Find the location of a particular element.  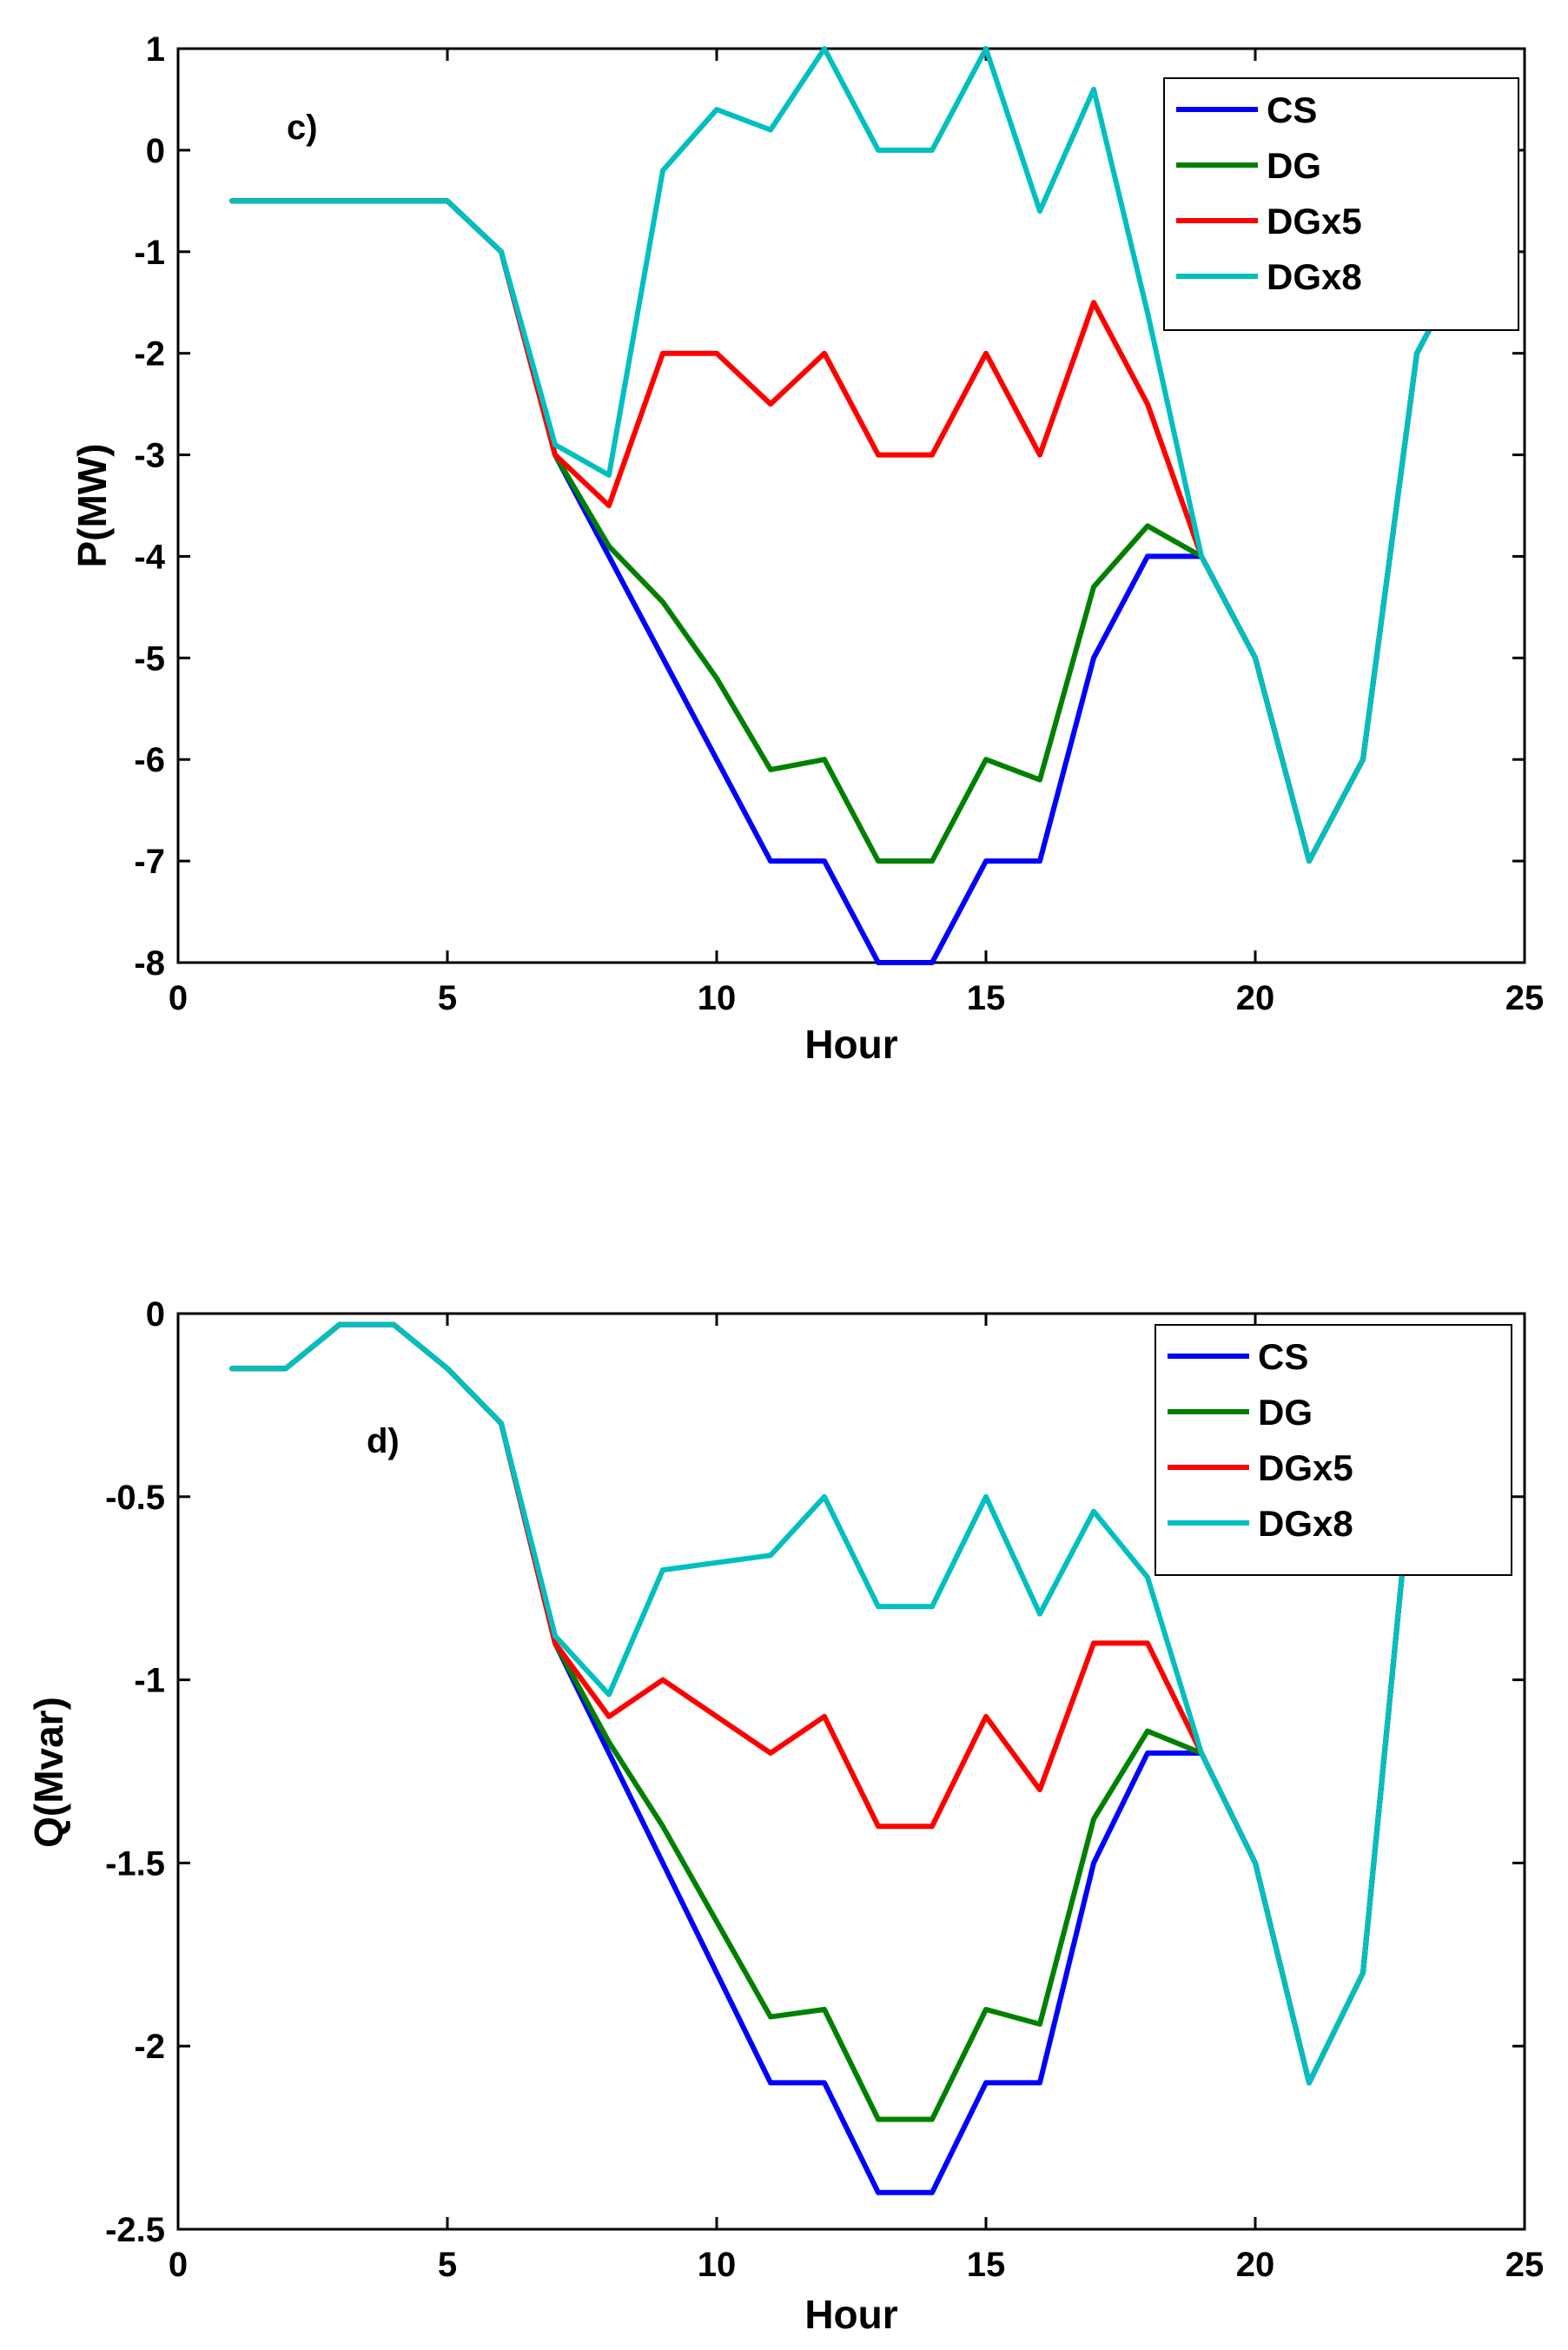

y-tick-label: -3 is located at coordinates (149, 456).